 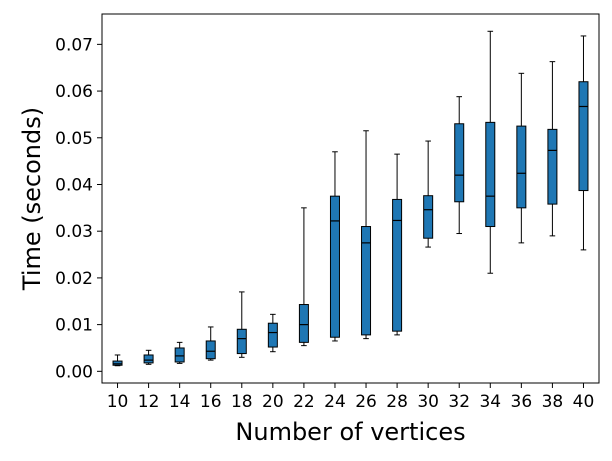 I want to click on y-tick-label: 0.01, so click(x=74, y=326).